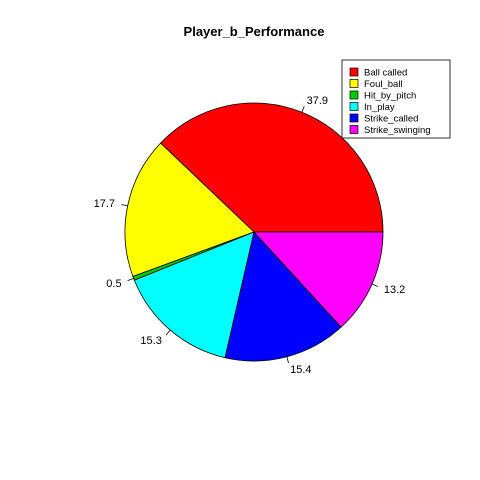  I want to click on legend-entry: Ball called, so click(385, 73).